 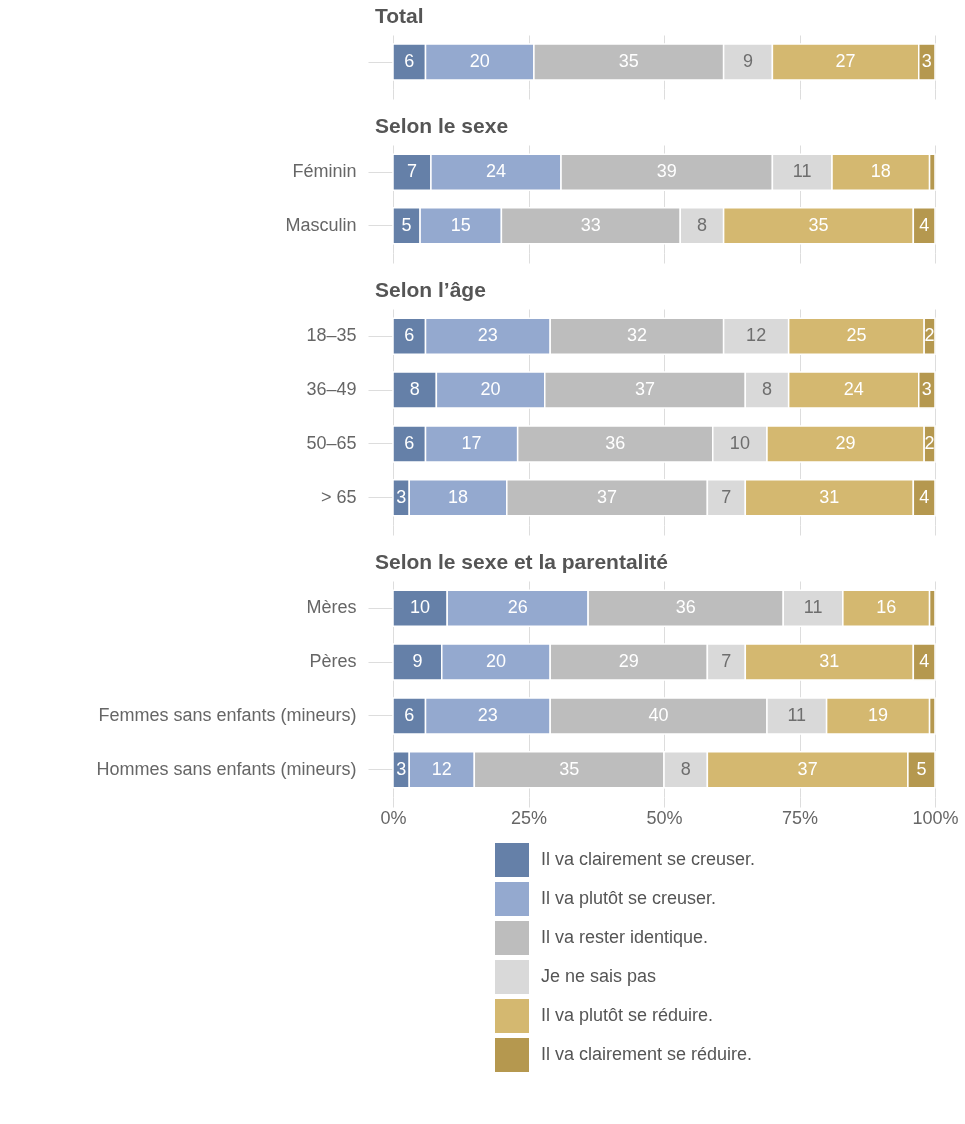 I want to click on legend-label: Il va clairement se réduire., so click(x=647, y=1054).